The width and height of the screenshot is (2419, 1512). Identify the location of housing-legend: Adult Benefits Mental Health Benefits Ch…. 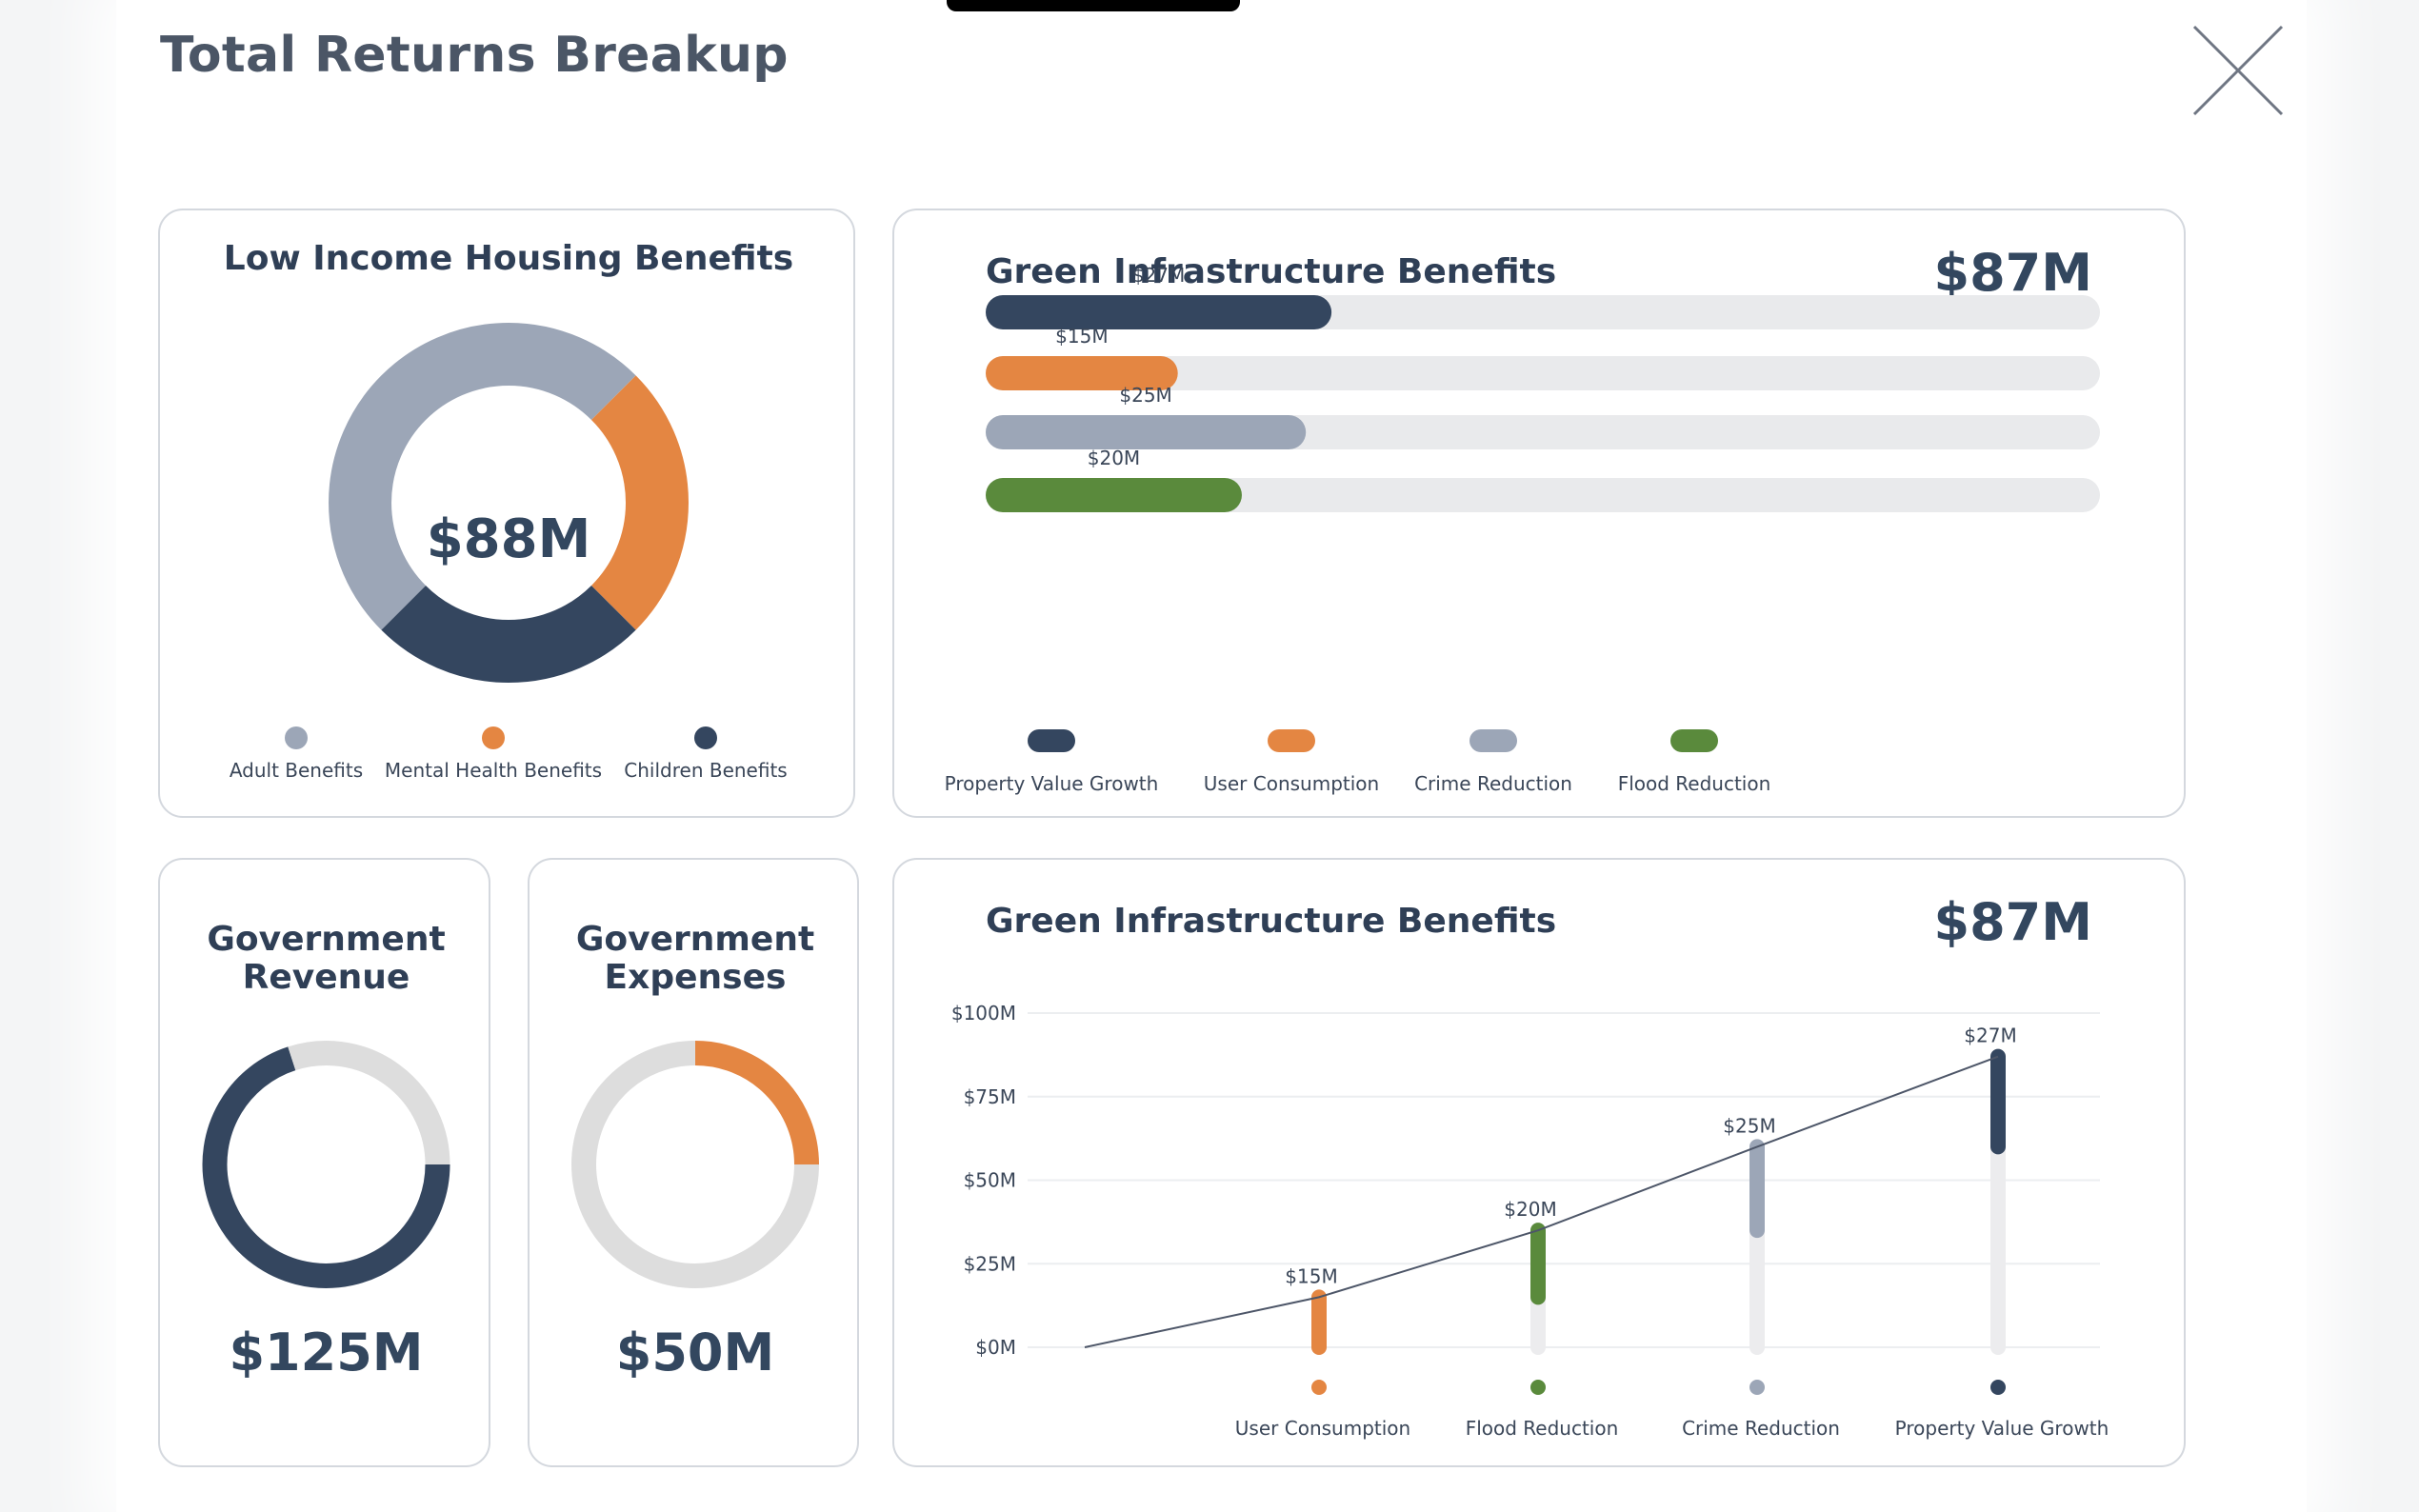
(509, 754).